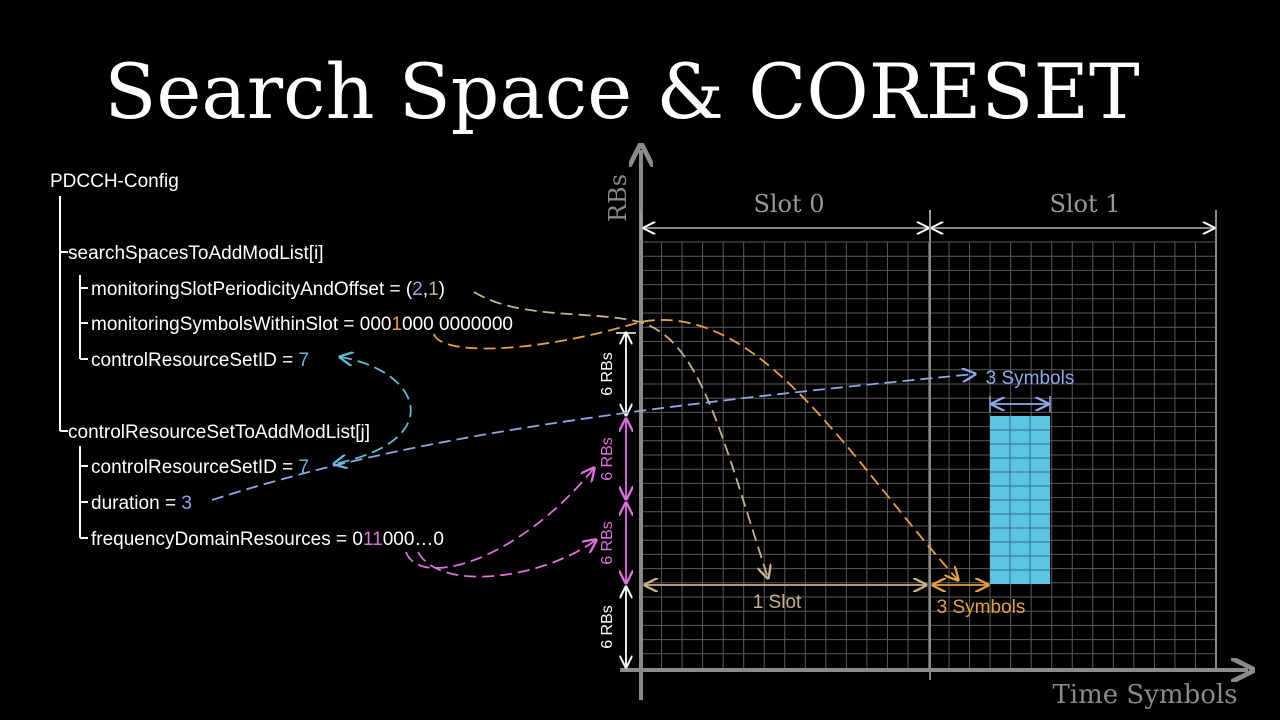 Image resolution: width=1280 pixels, height=720 pixels. What do you see at coordinates (607, 543) in the screenshot?
I see `rb-label-3: 6 RBs` at bounding box center [607, 543].